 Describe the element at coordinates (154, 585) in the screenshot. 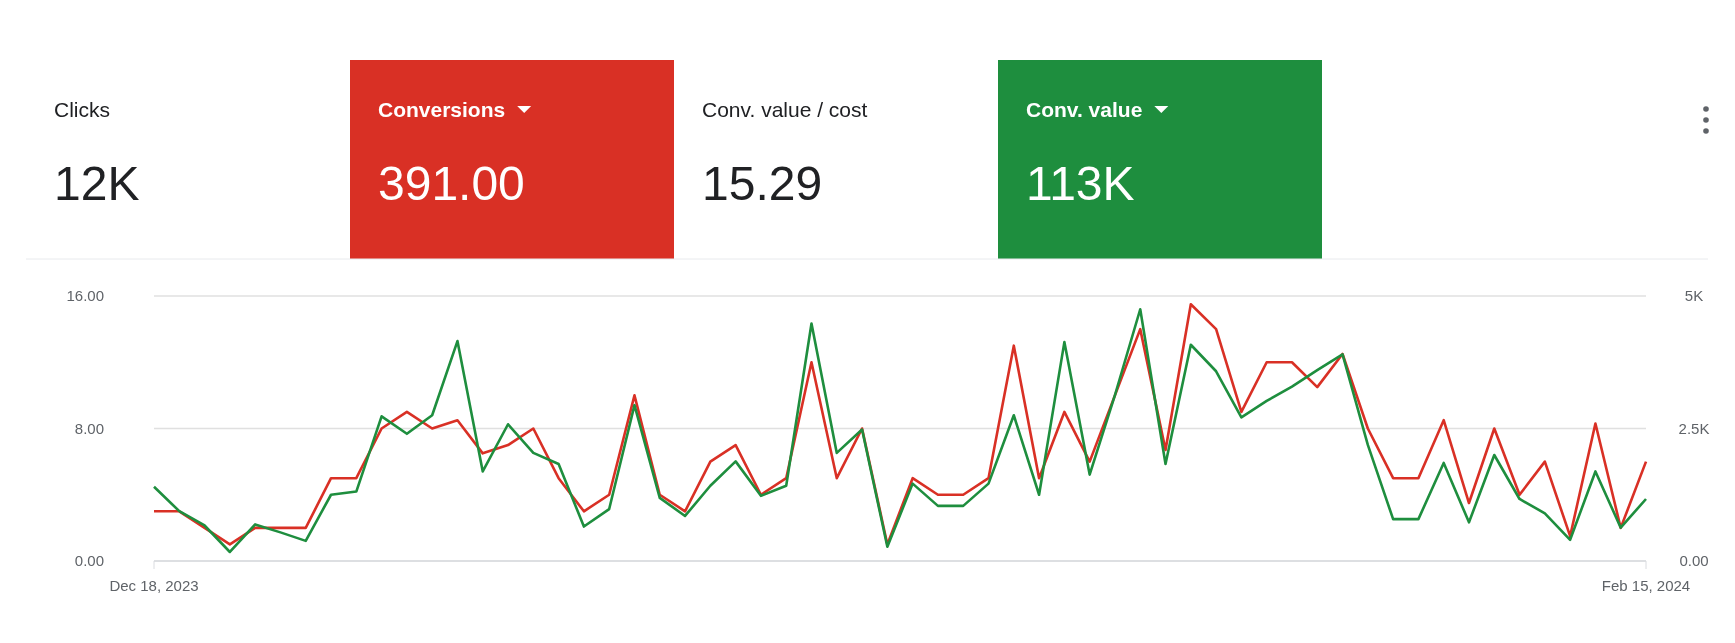

I see `x-tick-label: Dec 18, 2023` at that location.